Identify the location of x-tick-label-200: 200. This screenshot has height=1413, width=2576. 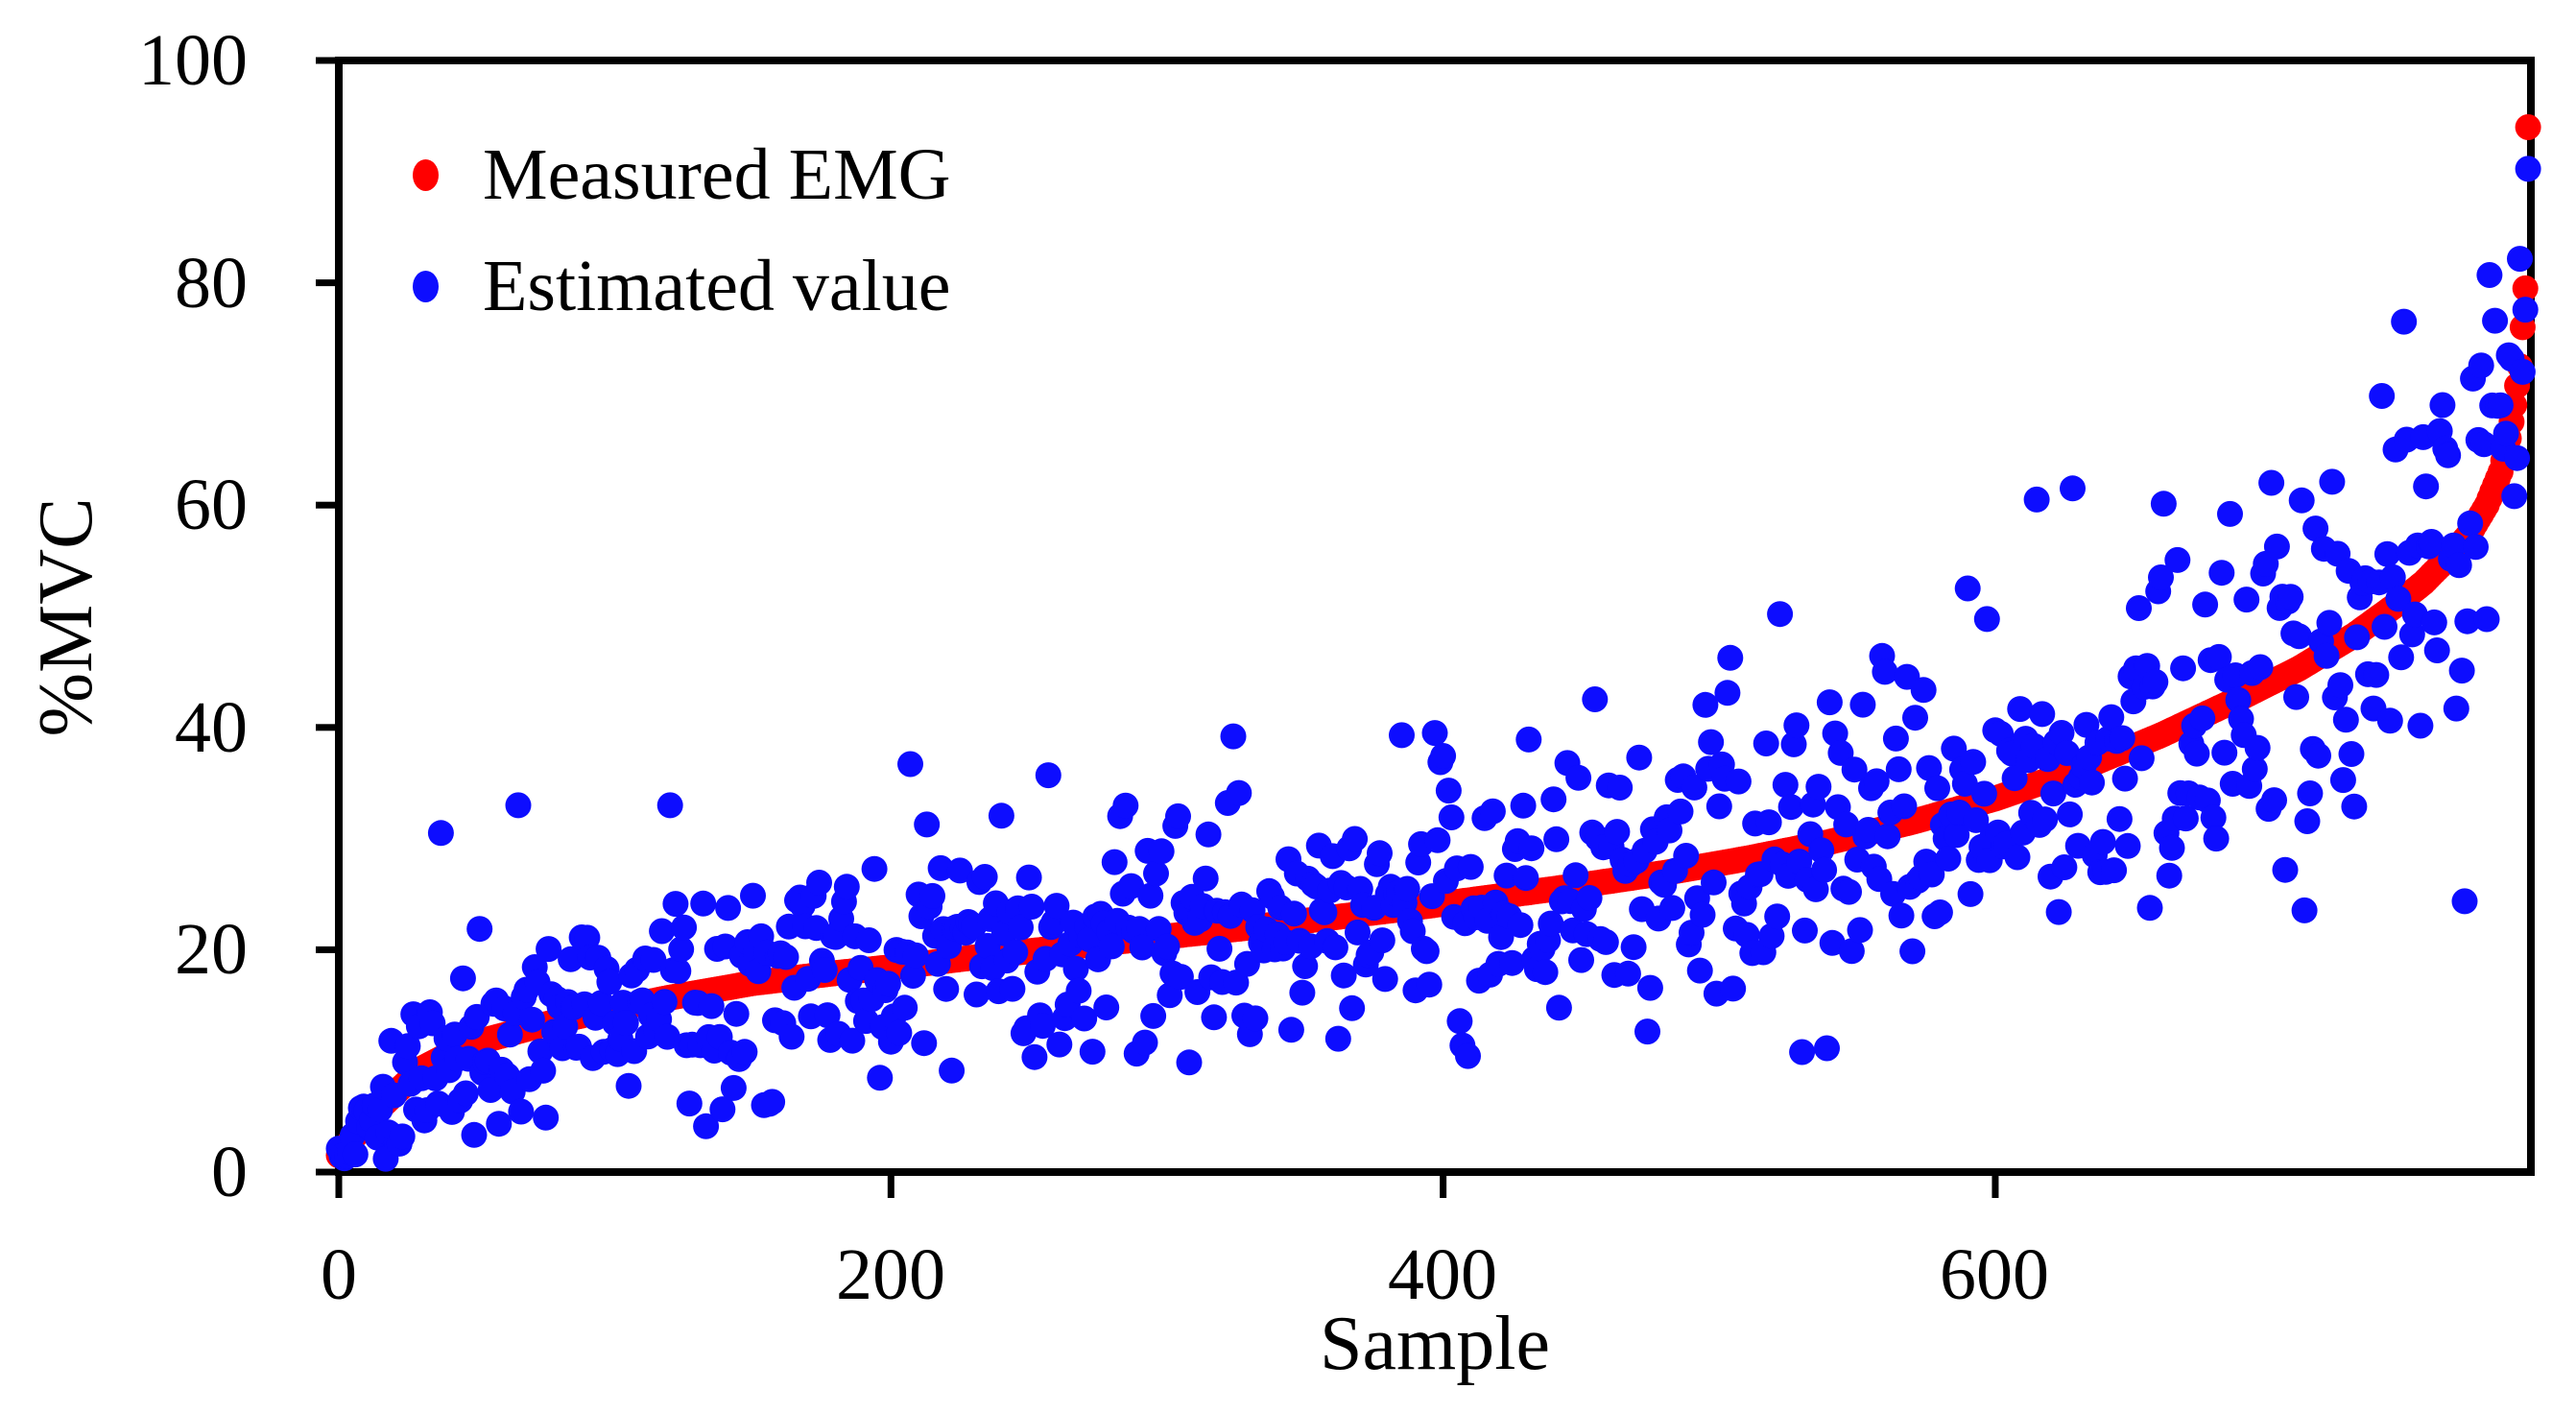
(890, 1274).